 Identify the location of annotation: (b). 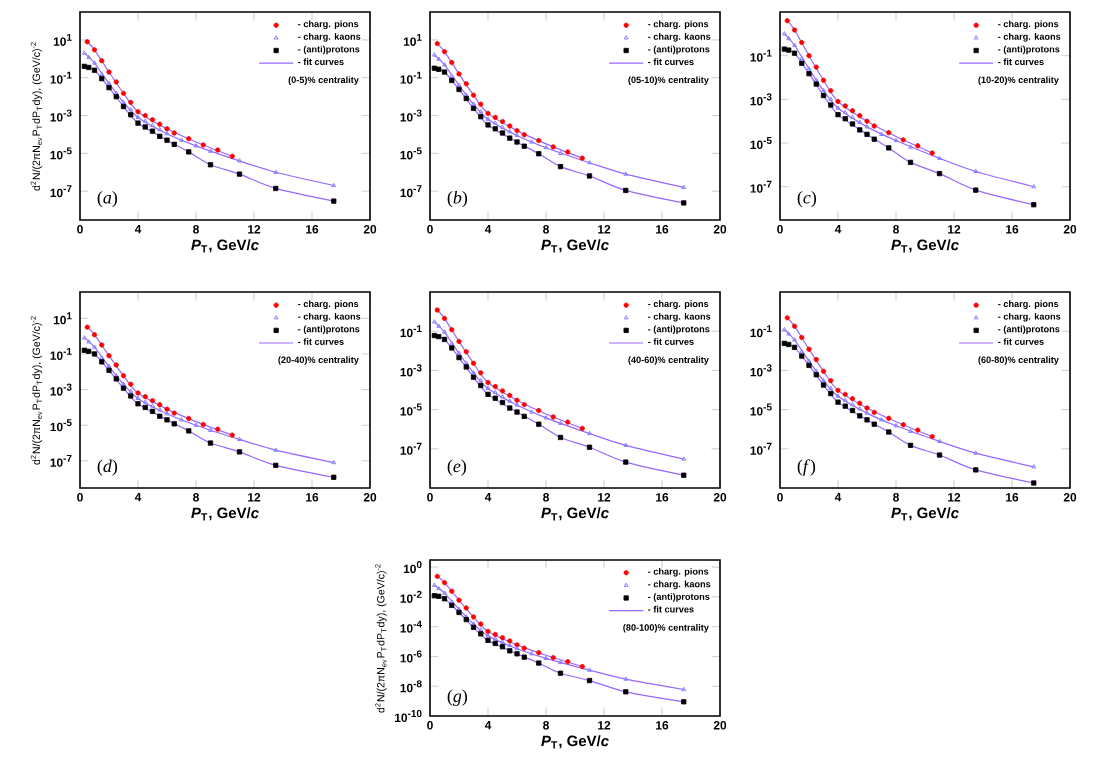
(457, 199).